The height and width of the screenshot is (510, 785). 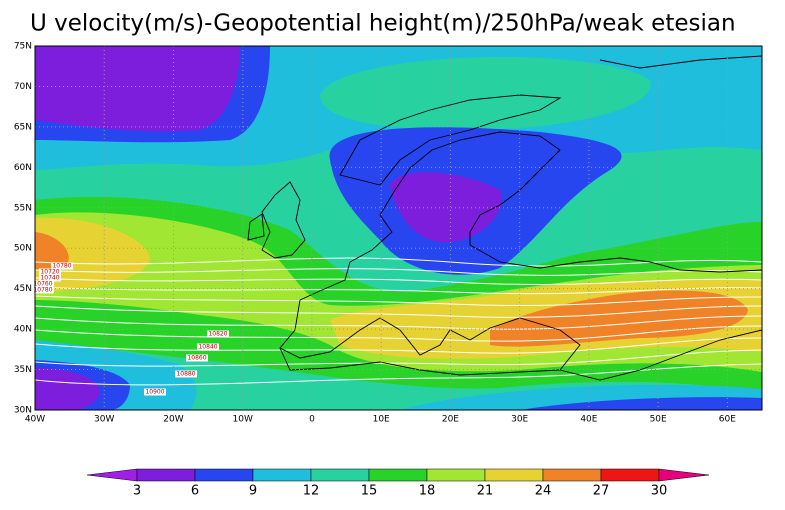 What do you see at coordinates (369, 491) in the screenshot?
I see `colorbar-label: 15` at bounding box center [369, 491].